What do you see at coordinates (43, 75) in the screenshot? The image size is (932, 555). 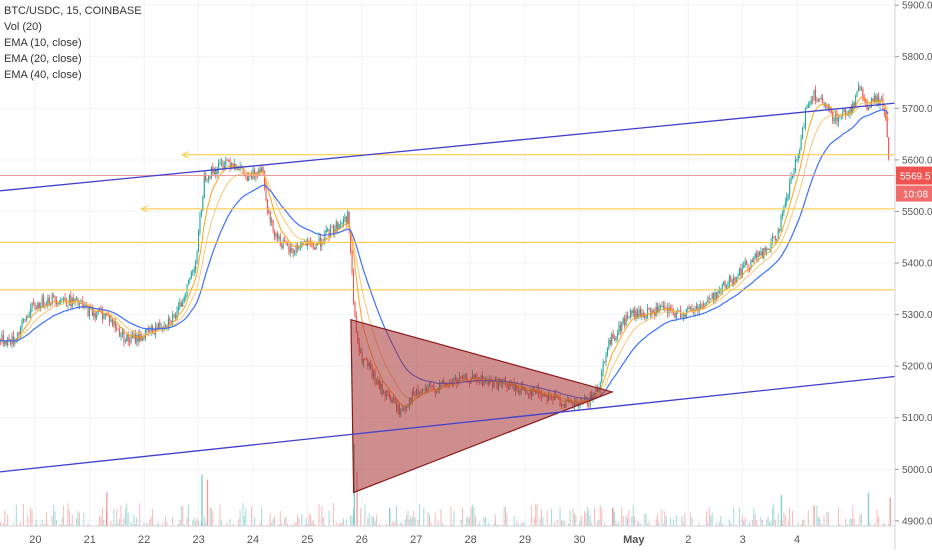 I see `ema40-indicator-label: EMA (40, close)` at bounding box center [43, 75].